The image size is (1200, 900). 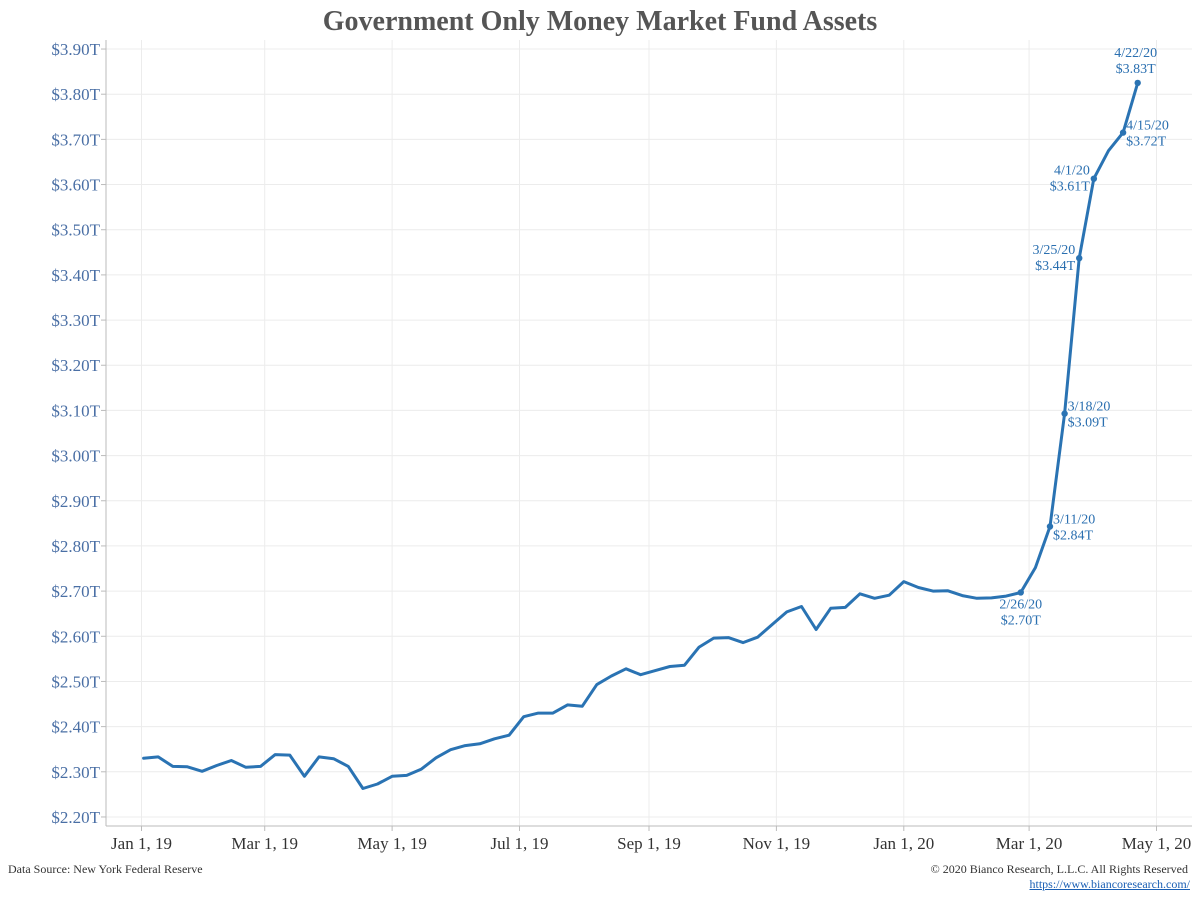 I want to click on y-tick-label: $2.60T, so click(x=75, y=636).